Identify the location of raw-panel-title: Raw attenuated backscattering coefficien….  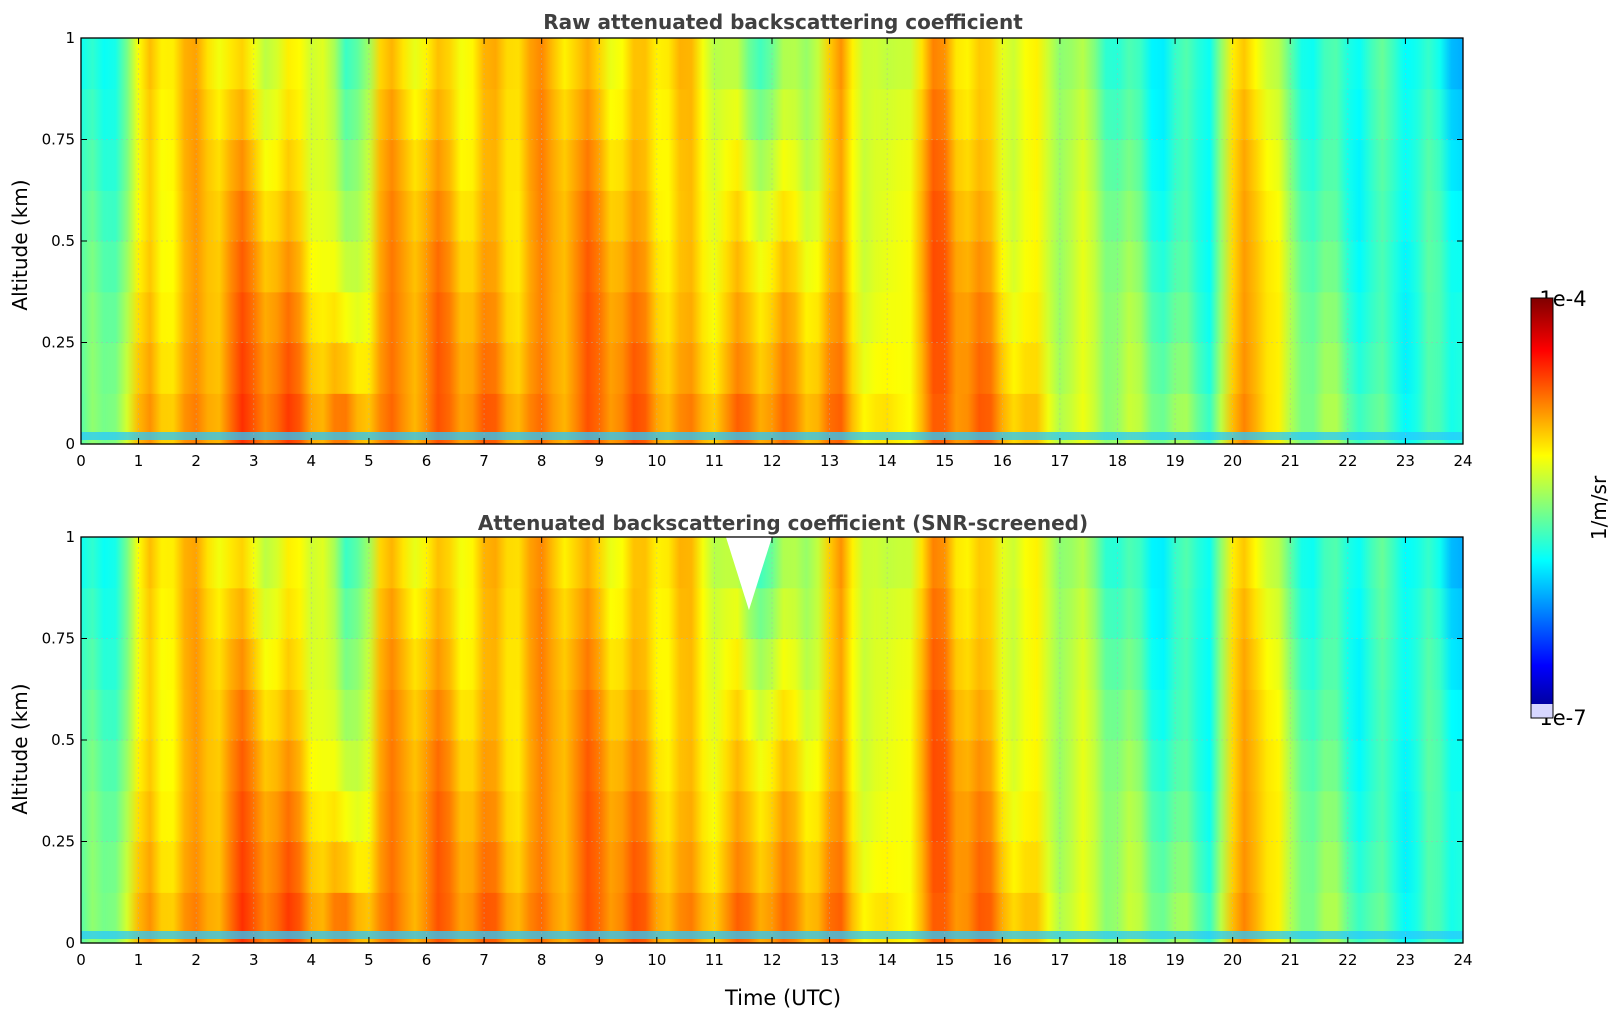
(783, 22).